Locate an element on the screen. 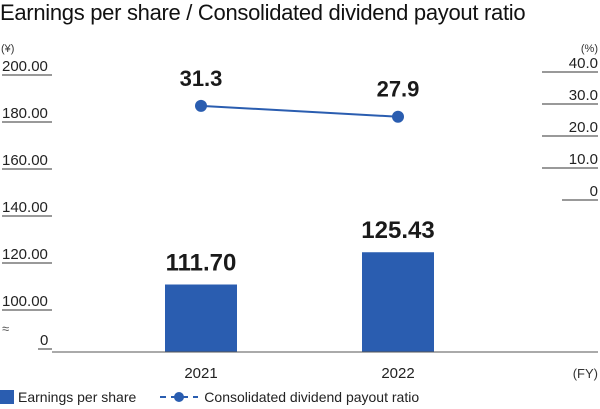 The height and width of the screenshot is (409, 600). left-tick-label: 120.00 is located at coordinates (25, 254).